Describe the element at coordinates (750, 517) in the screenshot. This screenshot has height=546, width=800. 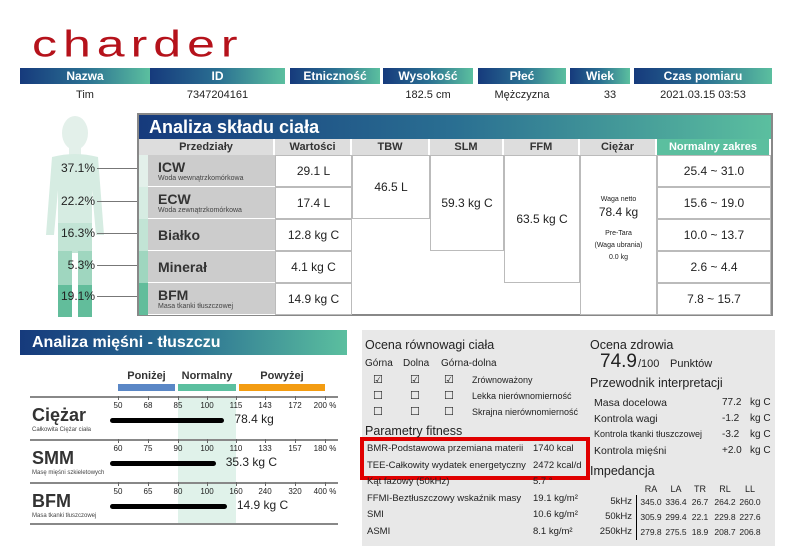
I see `impedance-value: 227.6` at that location.